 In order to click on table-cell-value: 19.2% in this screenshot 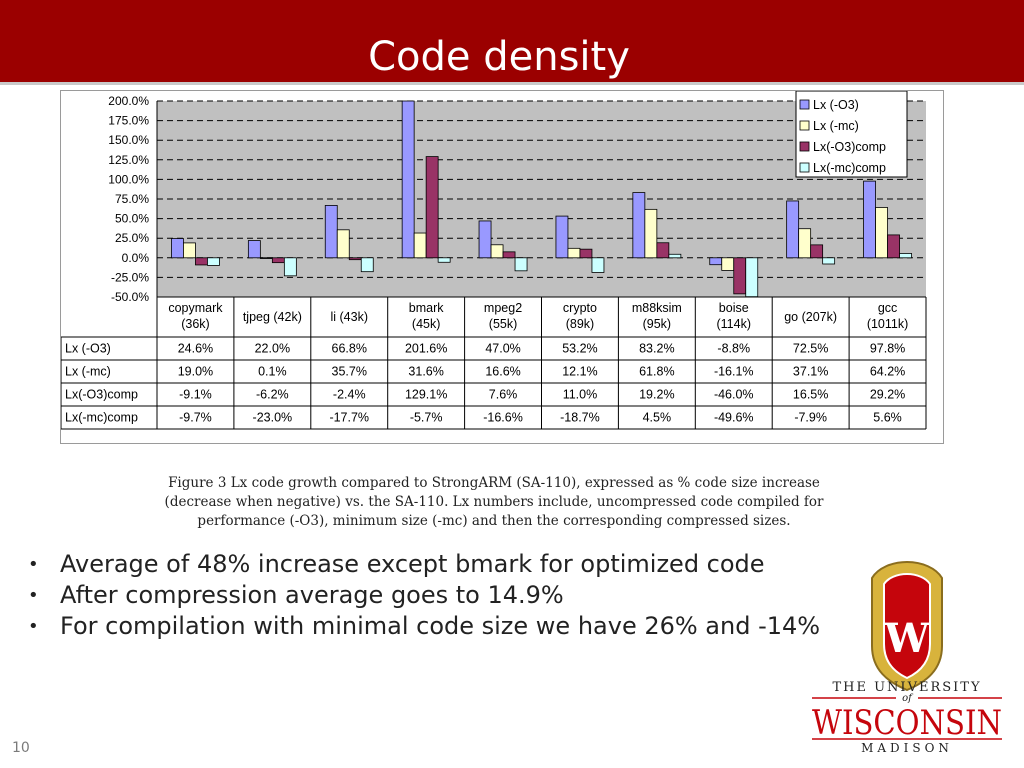, I will do `click(656, 395)`.